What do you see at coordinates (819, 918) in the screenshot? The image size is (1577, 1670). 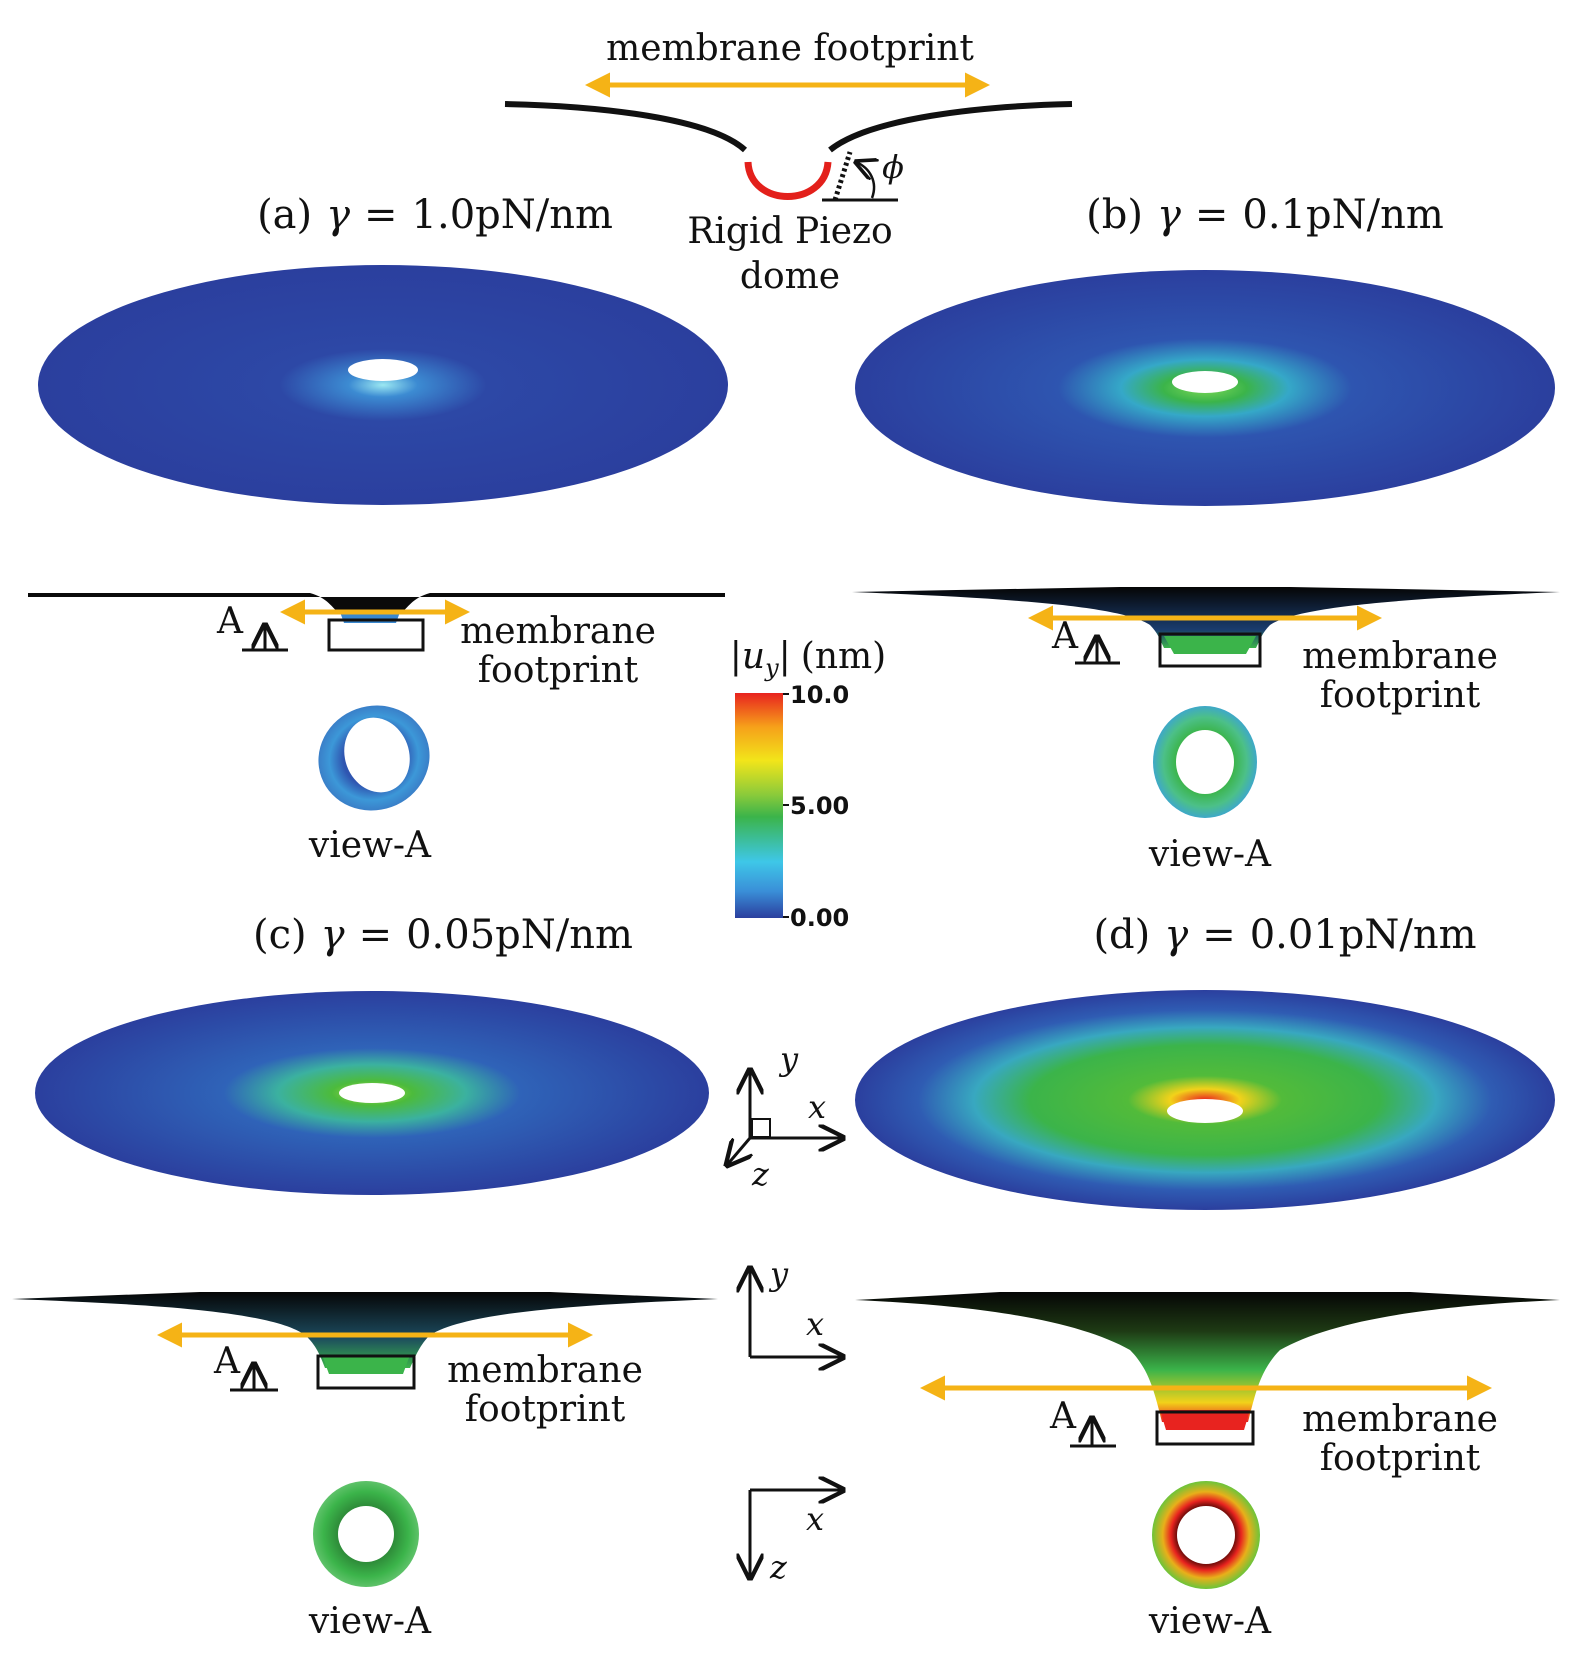 I see `colorbar-tick-label-min: 0.00` at bounding box center [819, 918].